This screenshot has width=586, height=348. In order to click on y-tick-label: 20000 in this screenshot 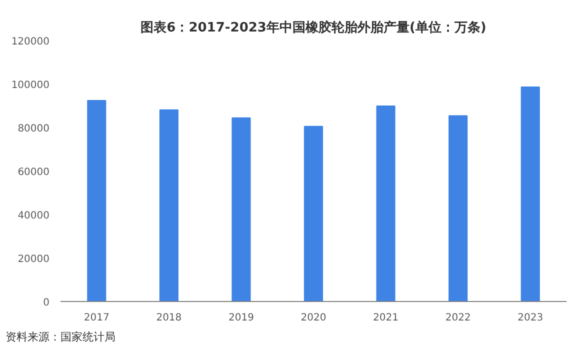, I will do `click(34, 259)`.